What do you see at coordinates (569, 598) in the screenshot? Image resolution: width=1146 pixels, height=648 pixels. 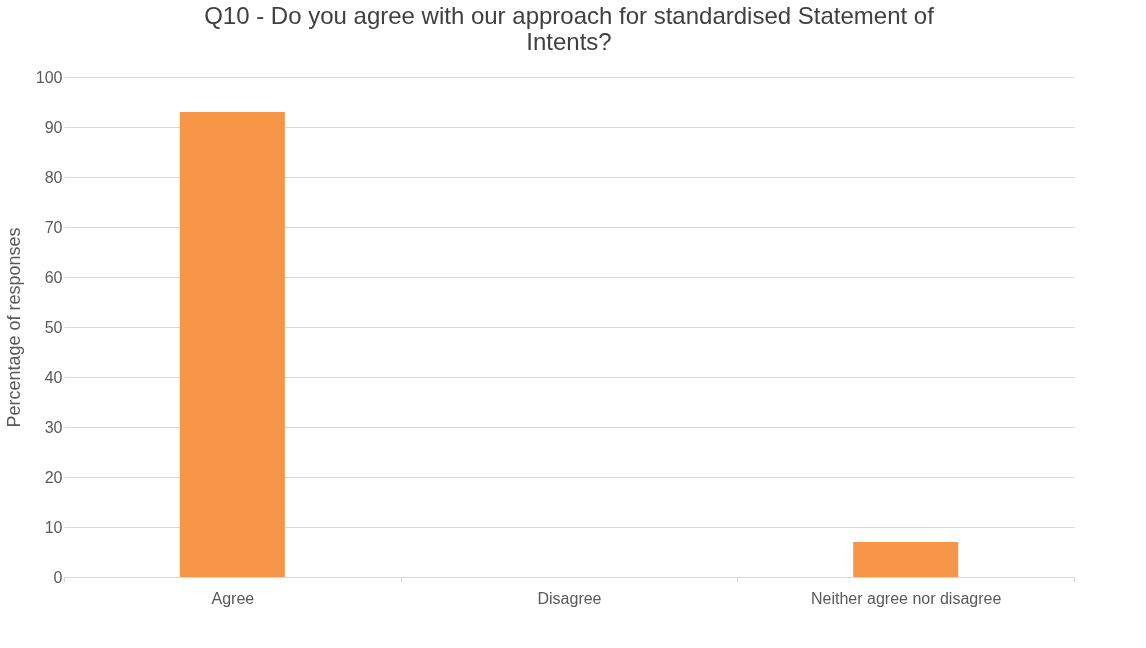 I see `x-tick-label: Disagree` at bounding box center [569, 598].